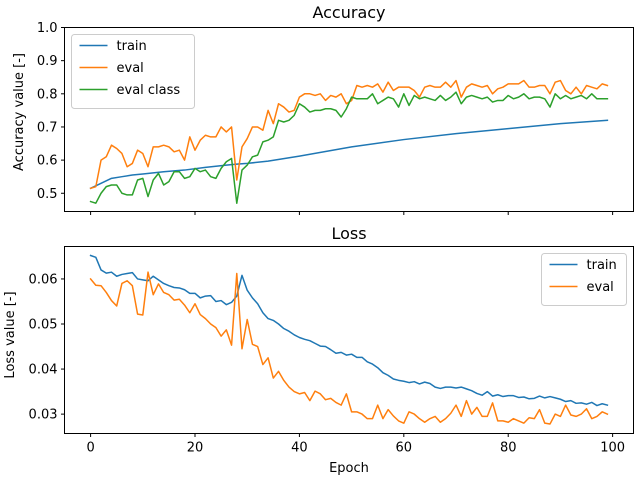  I want to click on accuracy-legend-label: eval, so click(130, 68).